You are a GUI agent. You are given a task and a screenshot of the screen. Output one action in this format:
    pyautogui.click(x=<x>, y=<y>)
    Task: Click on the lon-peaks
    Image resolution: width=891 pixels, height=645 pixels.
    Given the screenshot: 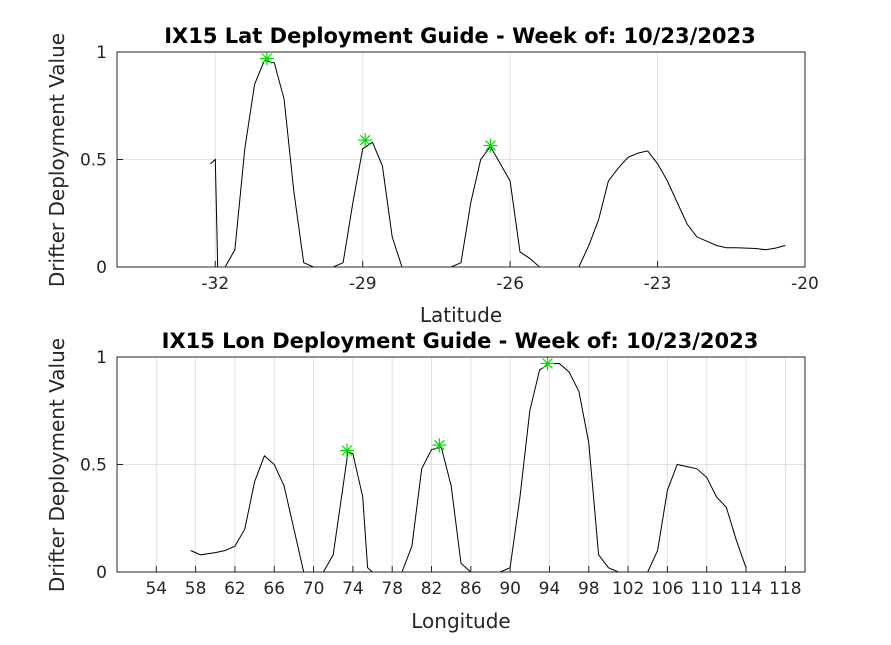 What is the action you would take?
    pyautogui.click(x=447, y=407)
    